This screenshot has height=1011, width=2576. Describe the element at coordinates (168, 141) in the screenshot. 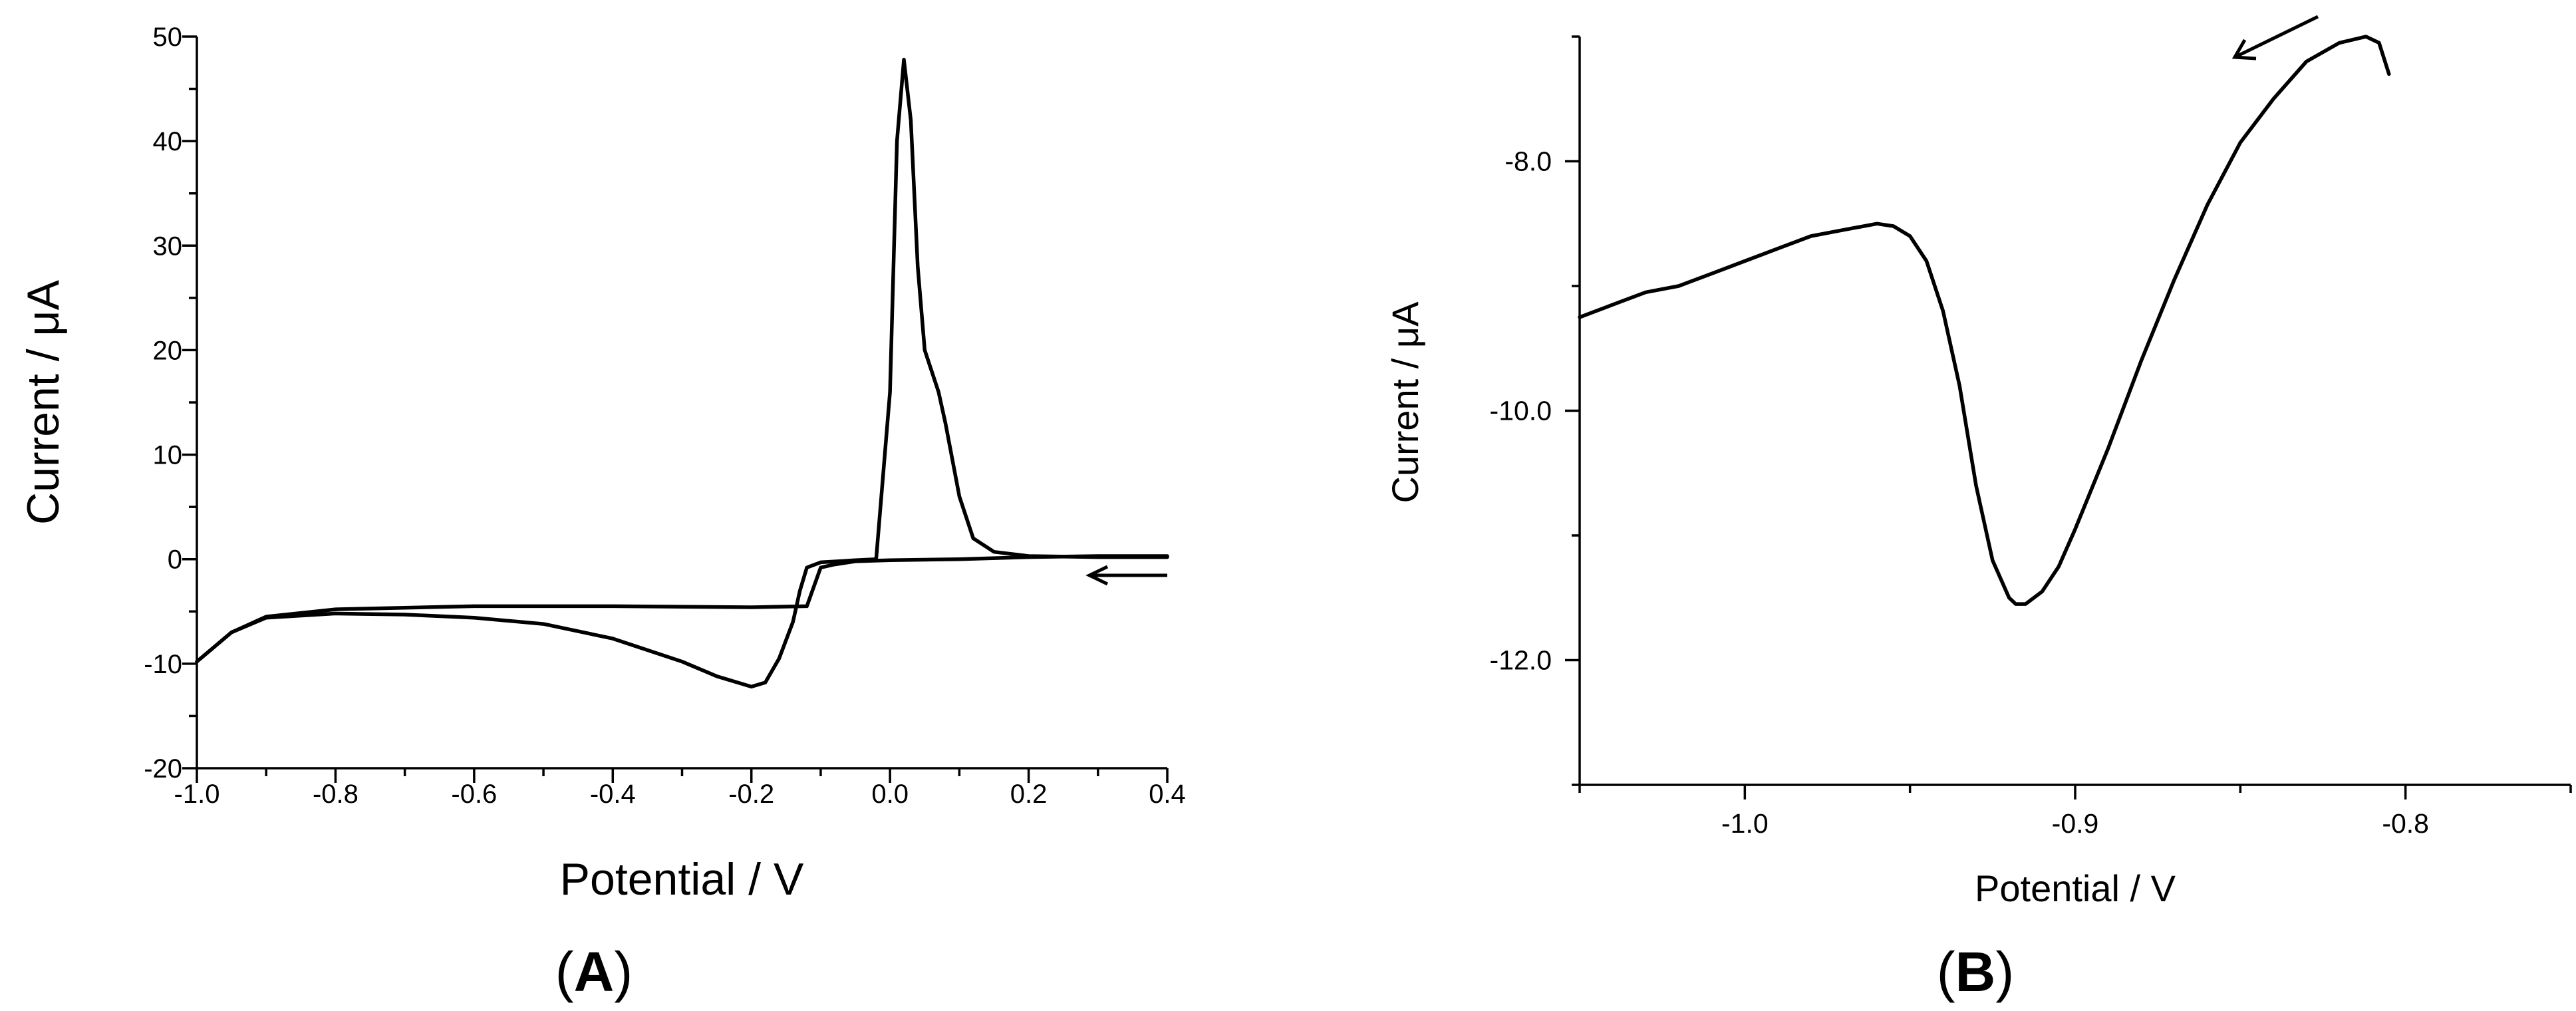

I see `chart-a-y-tick-label: 40` at that location.